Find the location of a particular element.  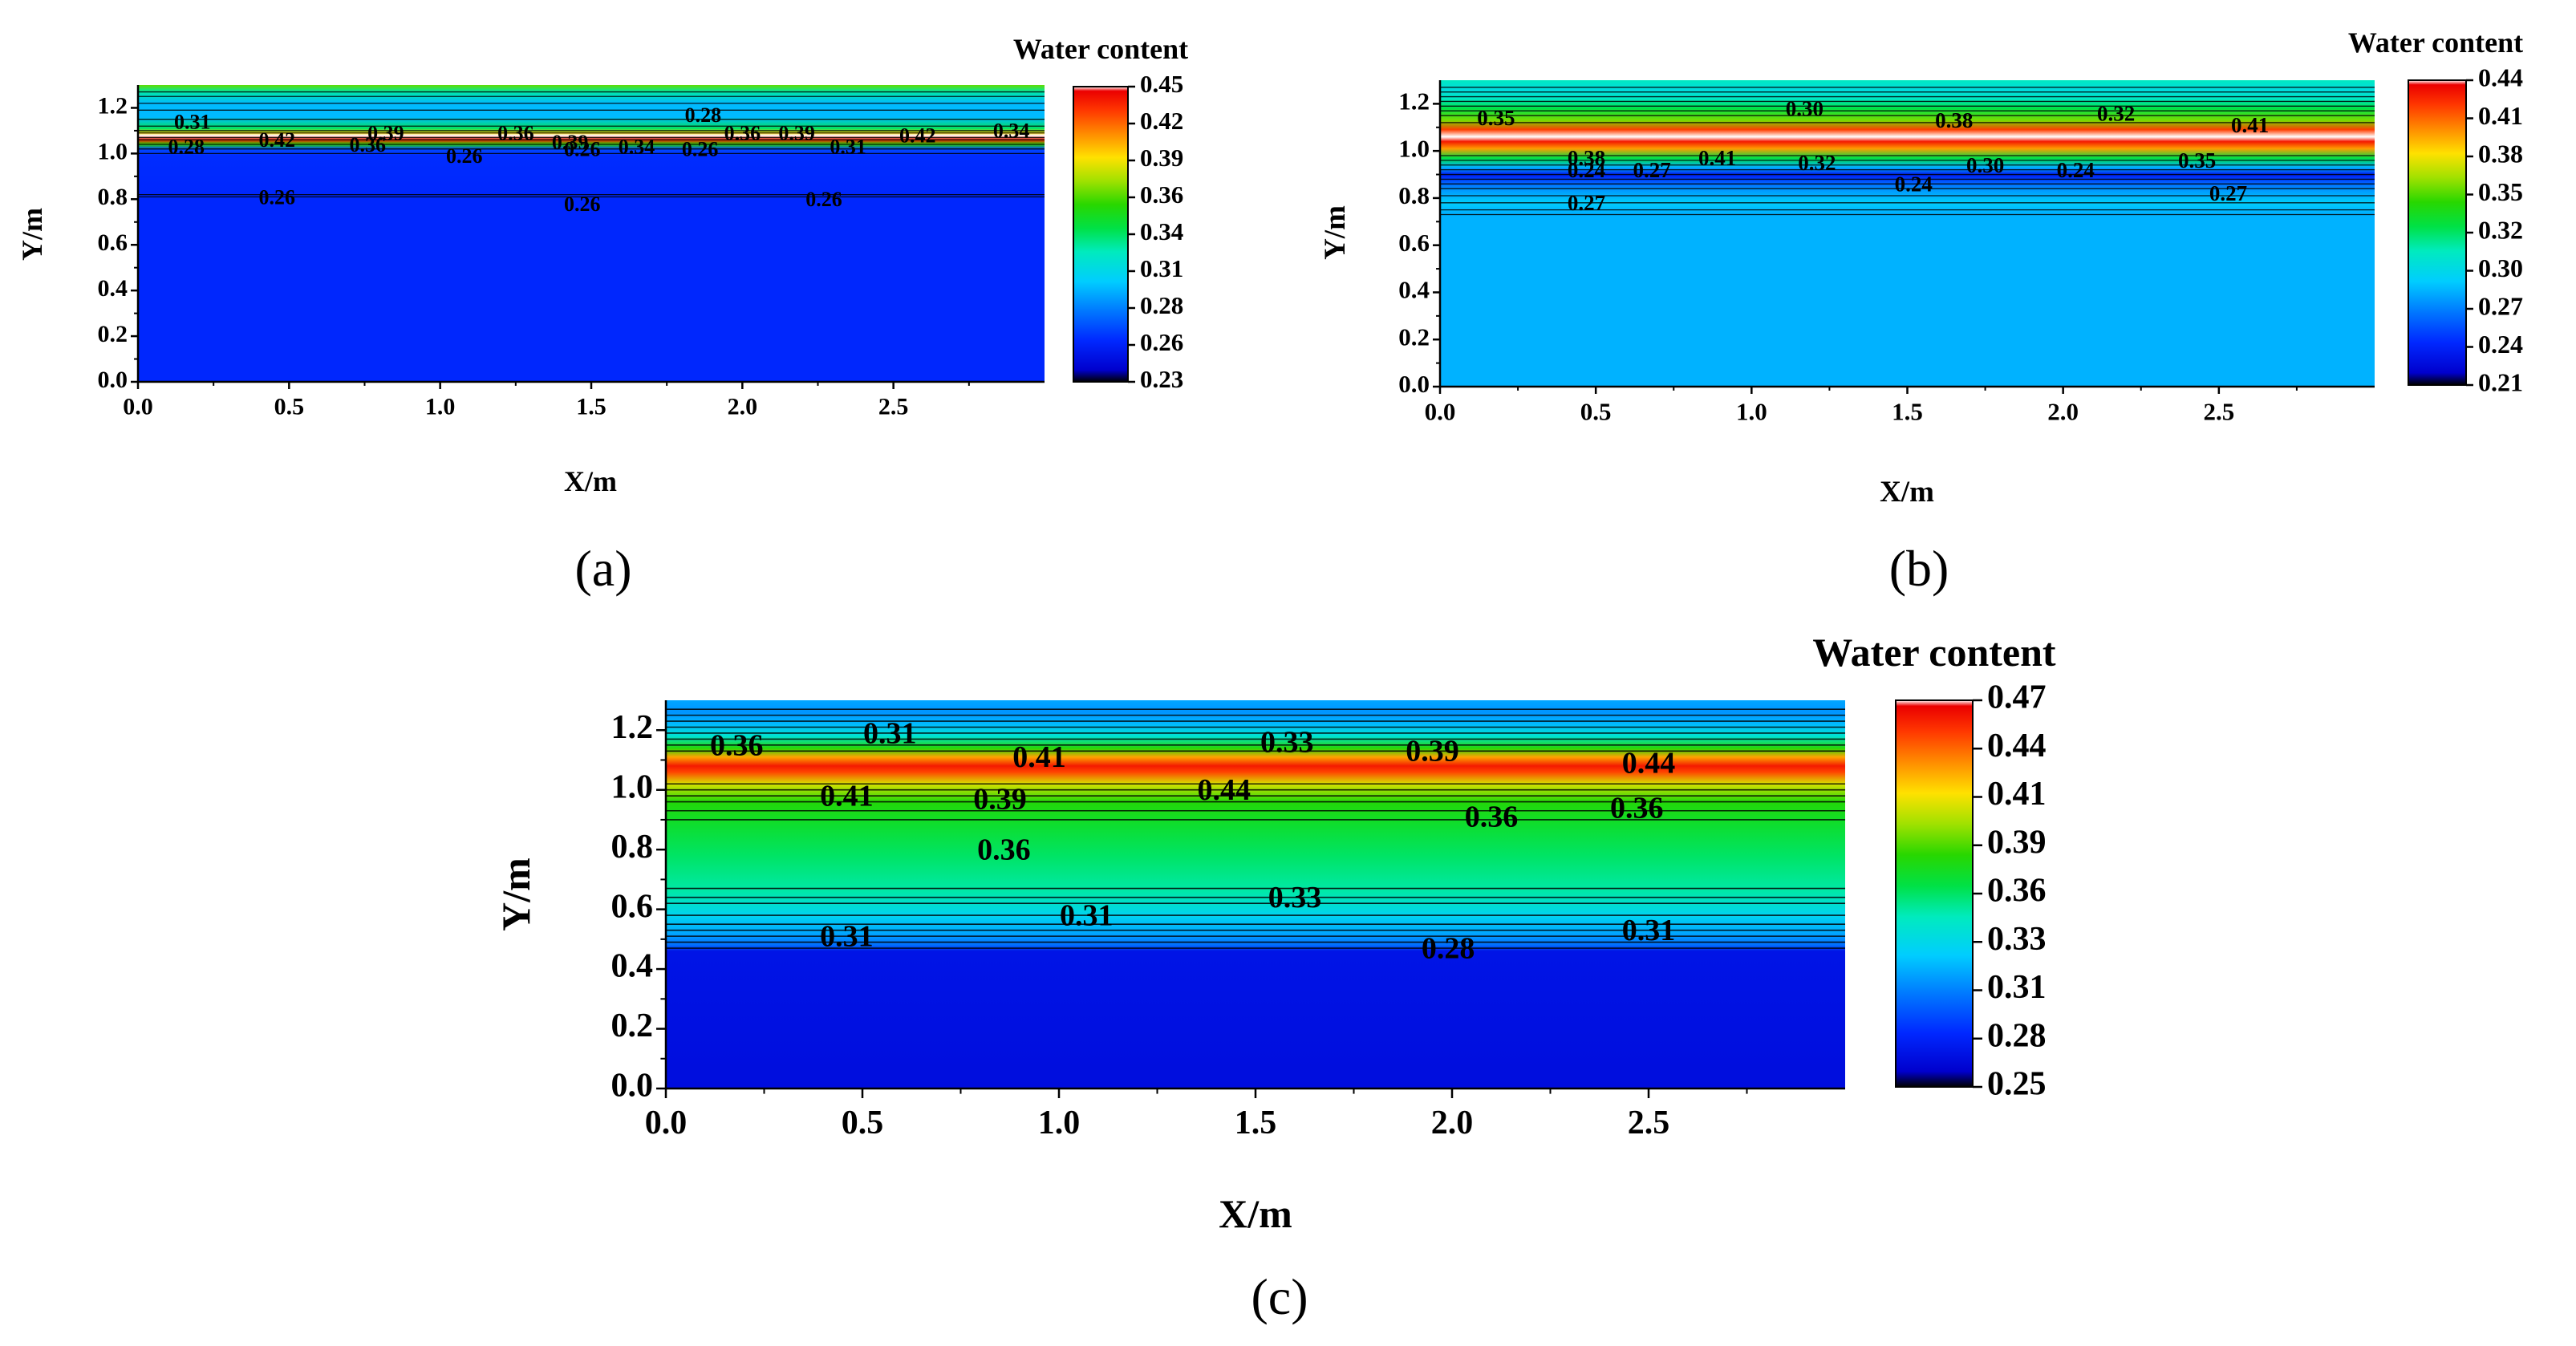

colorbar-tick-label: 0.39 is located at coordinates (2017, 843).